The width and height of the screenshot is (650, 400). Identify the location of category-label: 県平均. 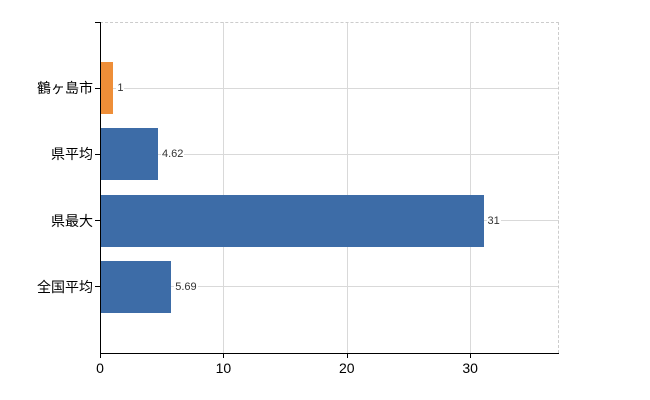
(72, 154).